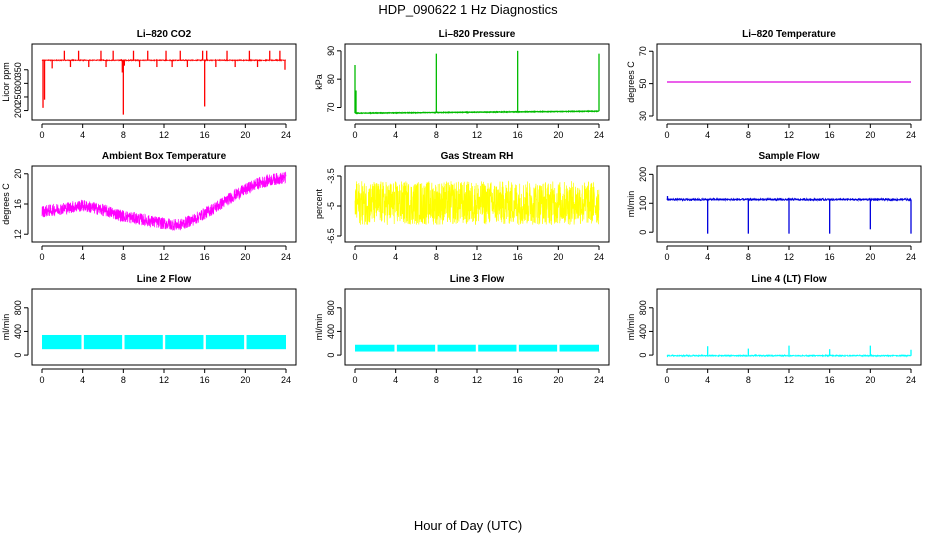 Image resolution: width=936 pixels, height=540 pixels. I want to click on chart-title: Li–820 Pressure, so click(477, 34).